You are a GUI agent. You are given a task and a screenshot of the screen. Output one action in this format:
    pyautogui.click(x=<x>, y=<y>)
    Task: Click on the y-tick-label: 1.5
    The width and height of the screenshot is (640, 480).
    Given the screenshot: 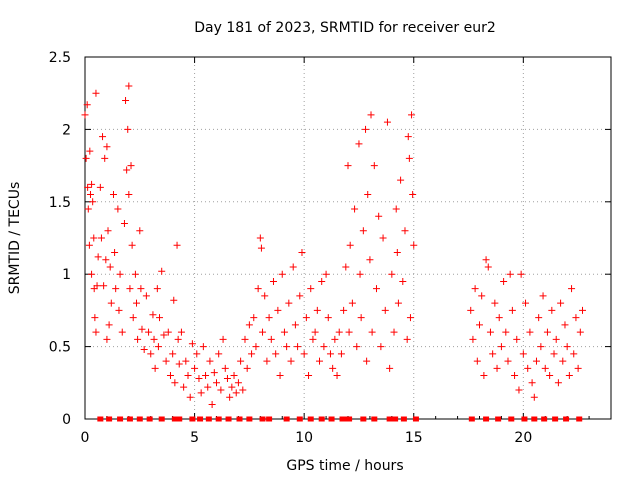 What is the action you would take?
    pyautogui.click(x=60, y=203)
    